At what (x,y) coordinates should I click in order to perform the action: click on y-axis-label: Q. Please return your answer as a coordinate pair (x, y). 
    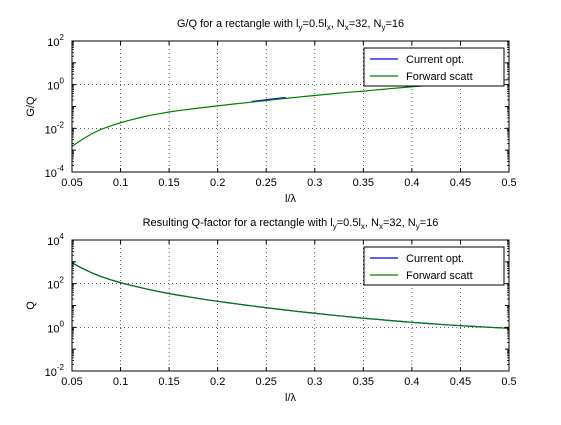
    Looking at the image, I should click on (31, 305).